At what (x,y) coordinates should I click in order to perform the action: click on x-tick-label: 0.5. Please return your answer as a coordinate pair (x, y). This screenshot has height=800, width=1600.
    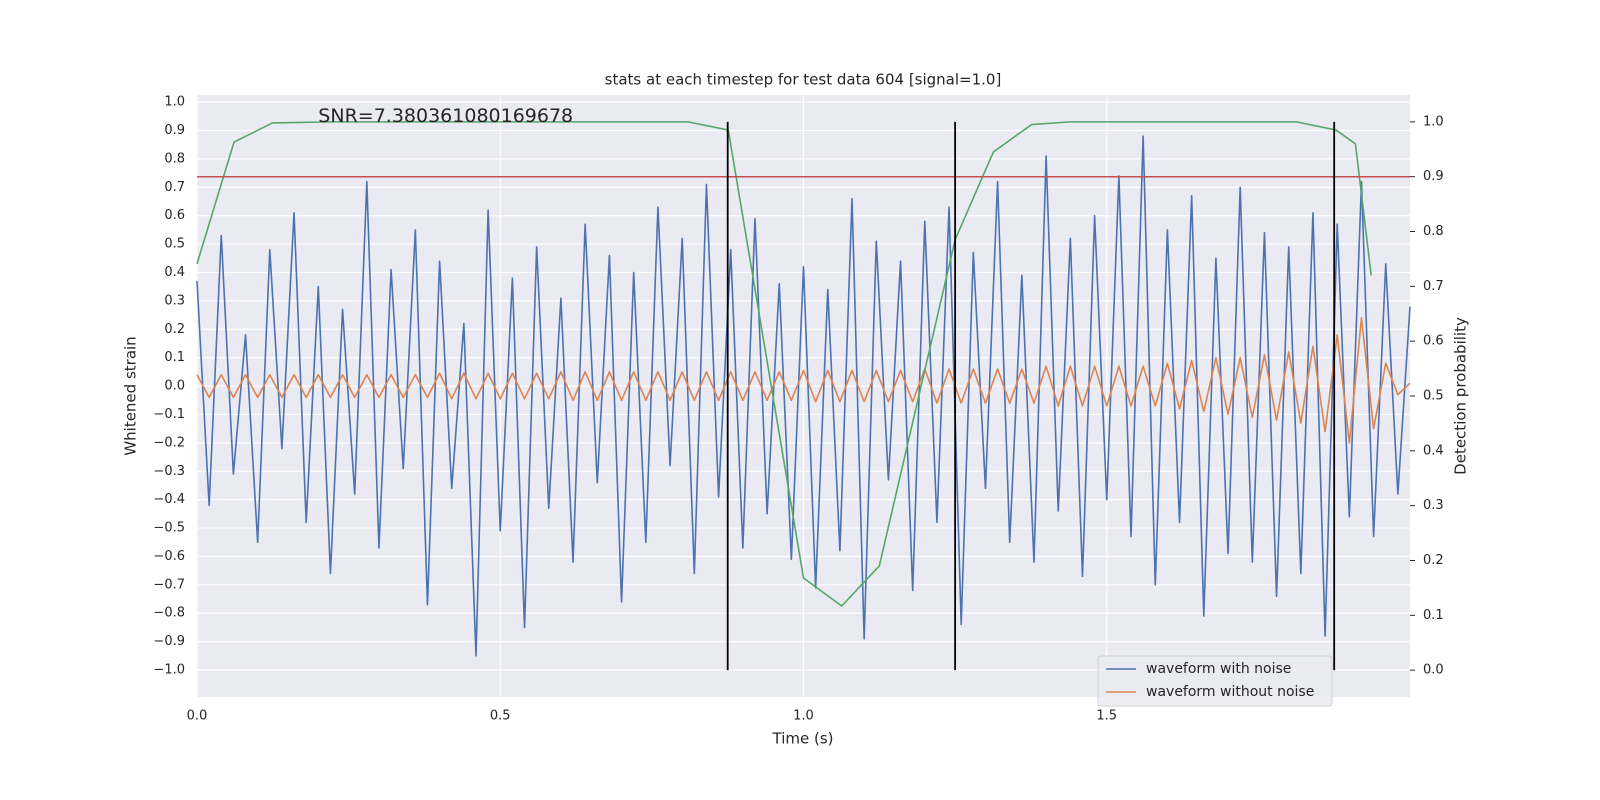
    Looking at the image, I should click on (500, 716).